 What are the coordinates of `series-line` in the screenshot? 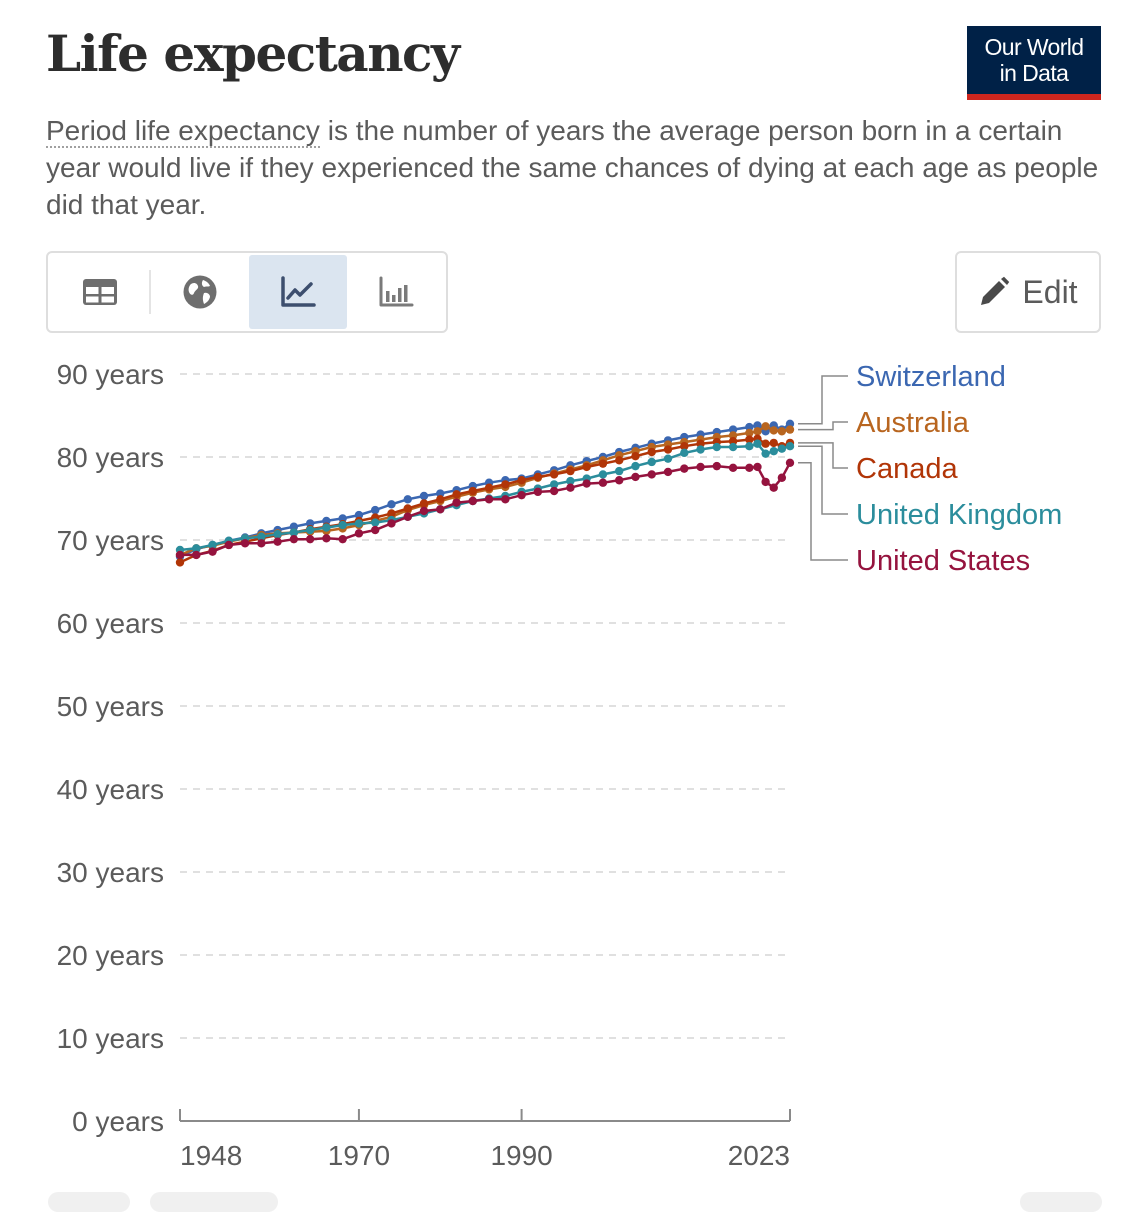 It's located at (485, 497).